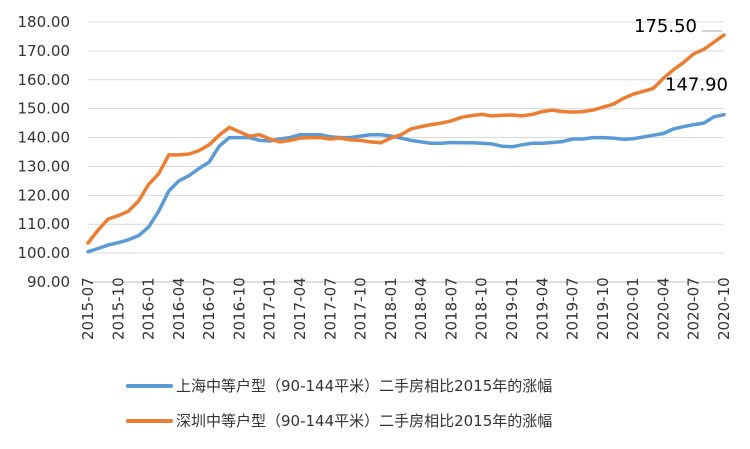 Image resolution: width=750 pixels, height=449 pixels. I want to click on y-tick-label: 90.00, so click(48, 282).